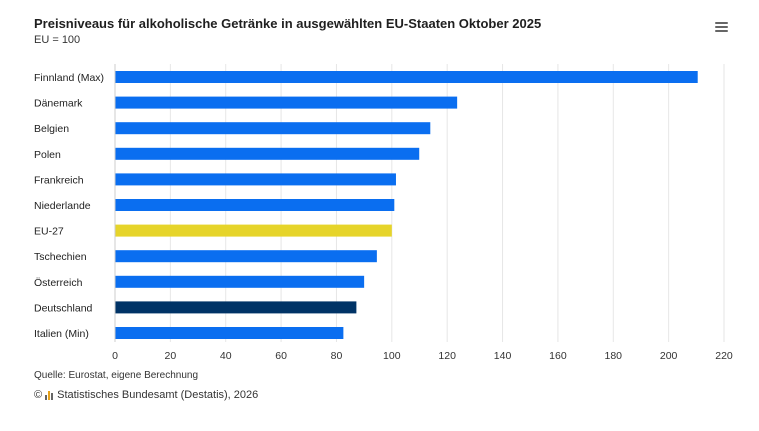 This screenshot has height=431, width=759. Describe the element at coordinates (57, 40) in the screenshot. I see `chart-subtitle: EU = 100` at that location.